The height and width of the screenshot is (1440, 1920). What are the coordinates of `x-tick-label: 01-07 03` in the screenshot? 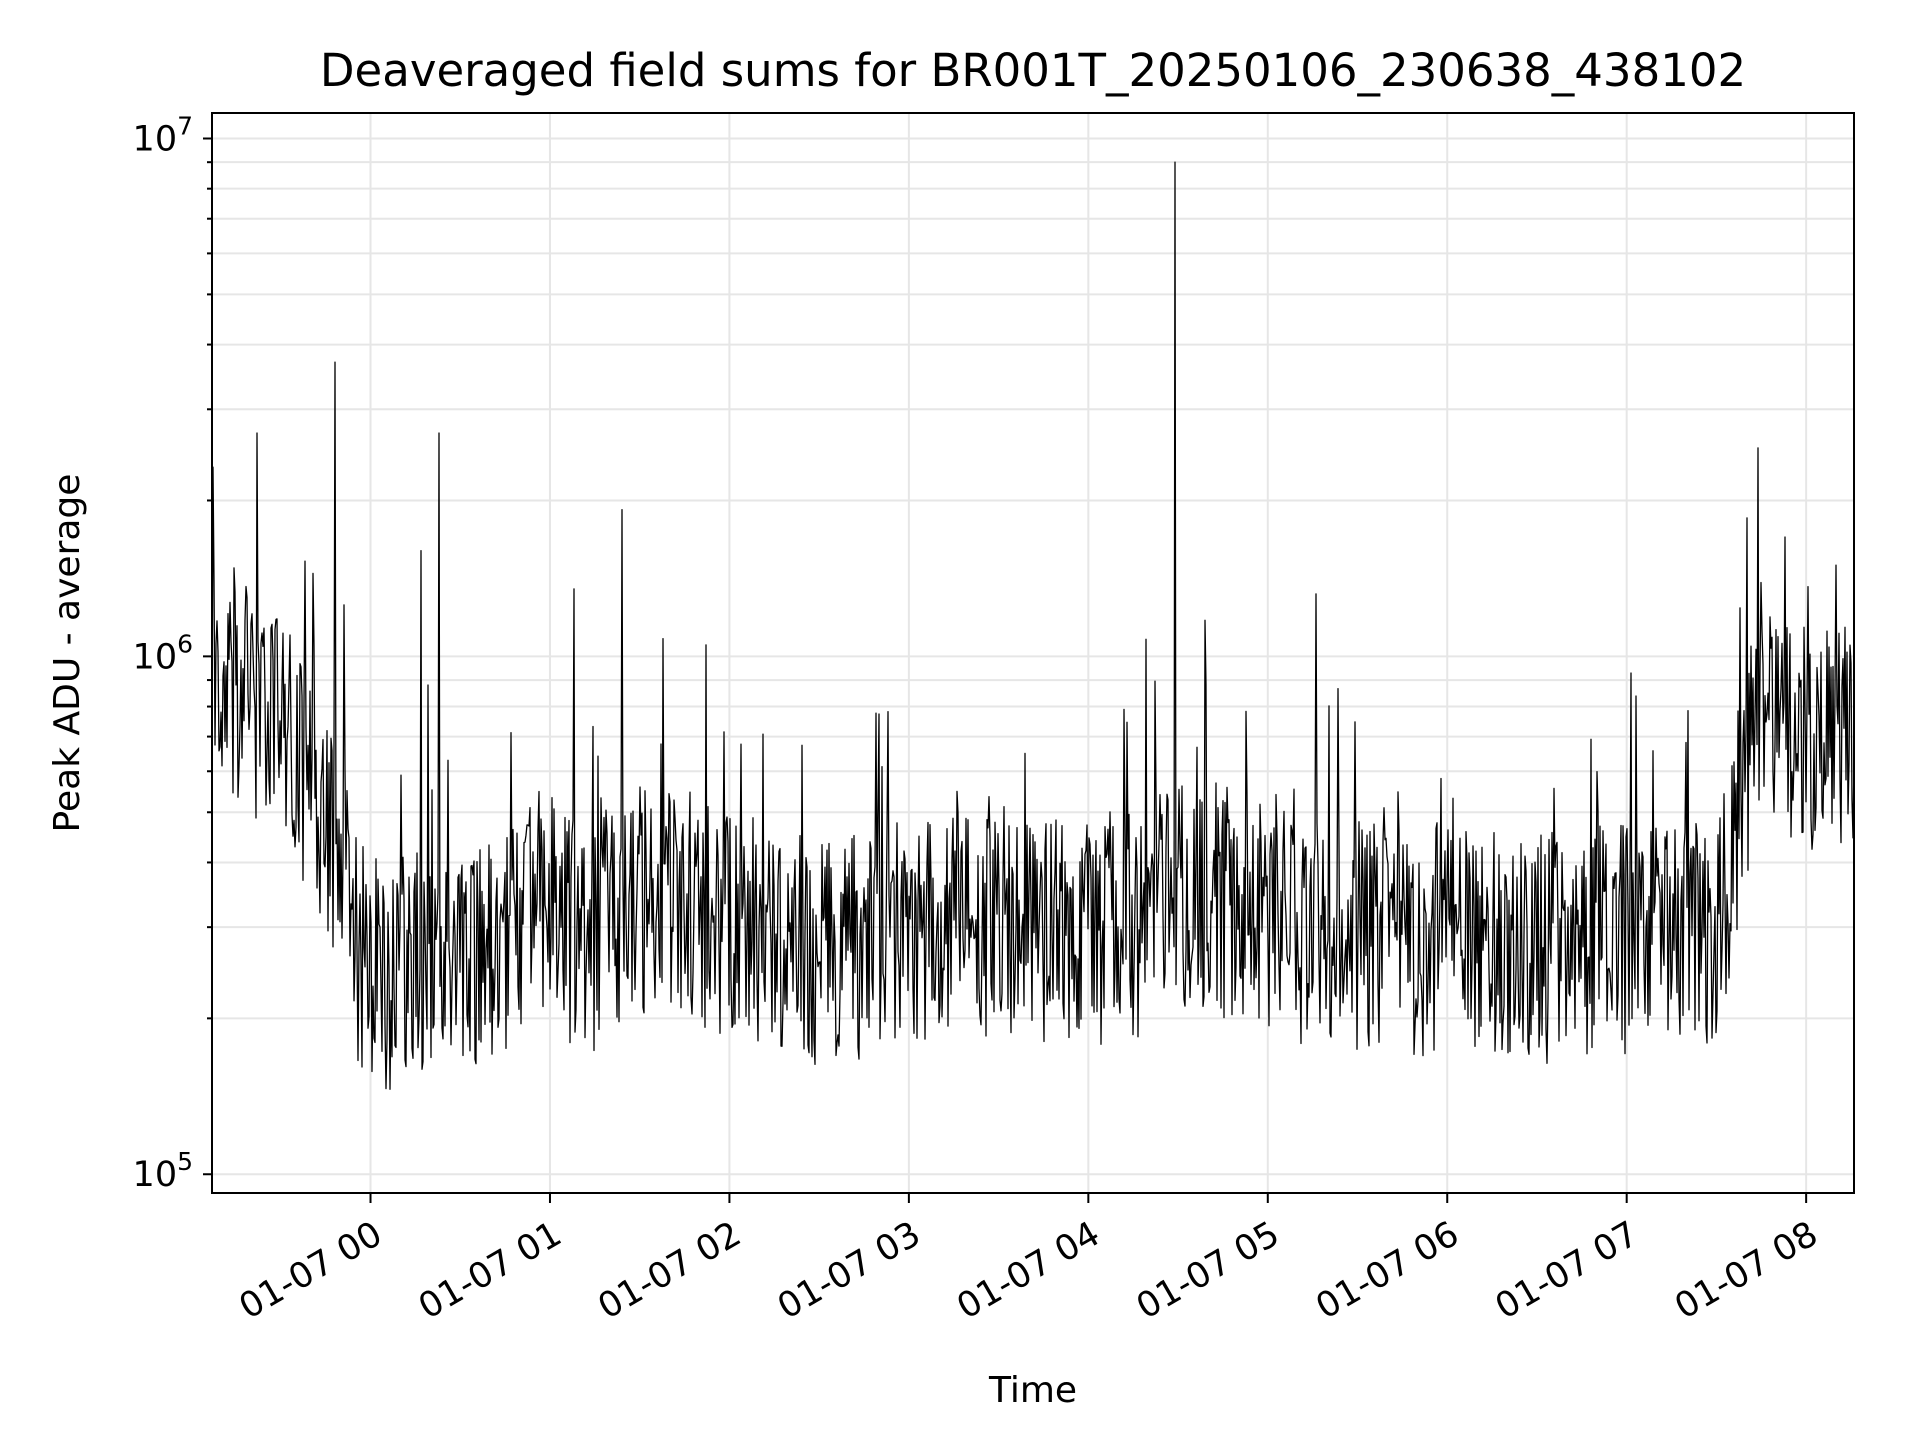 It's located at (849, 1270).